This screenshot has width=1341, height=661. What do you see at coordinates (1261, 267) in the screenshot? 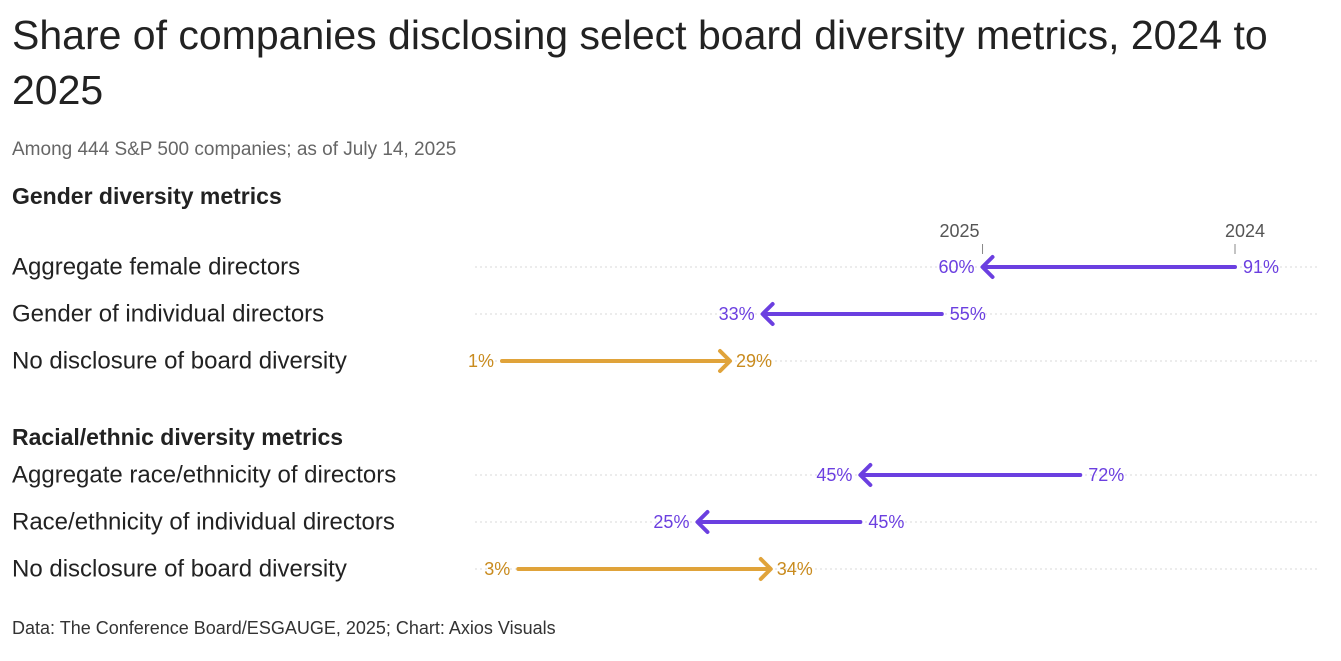
I see `value-label-2024: 91%` at bounding box center [1261, 267].